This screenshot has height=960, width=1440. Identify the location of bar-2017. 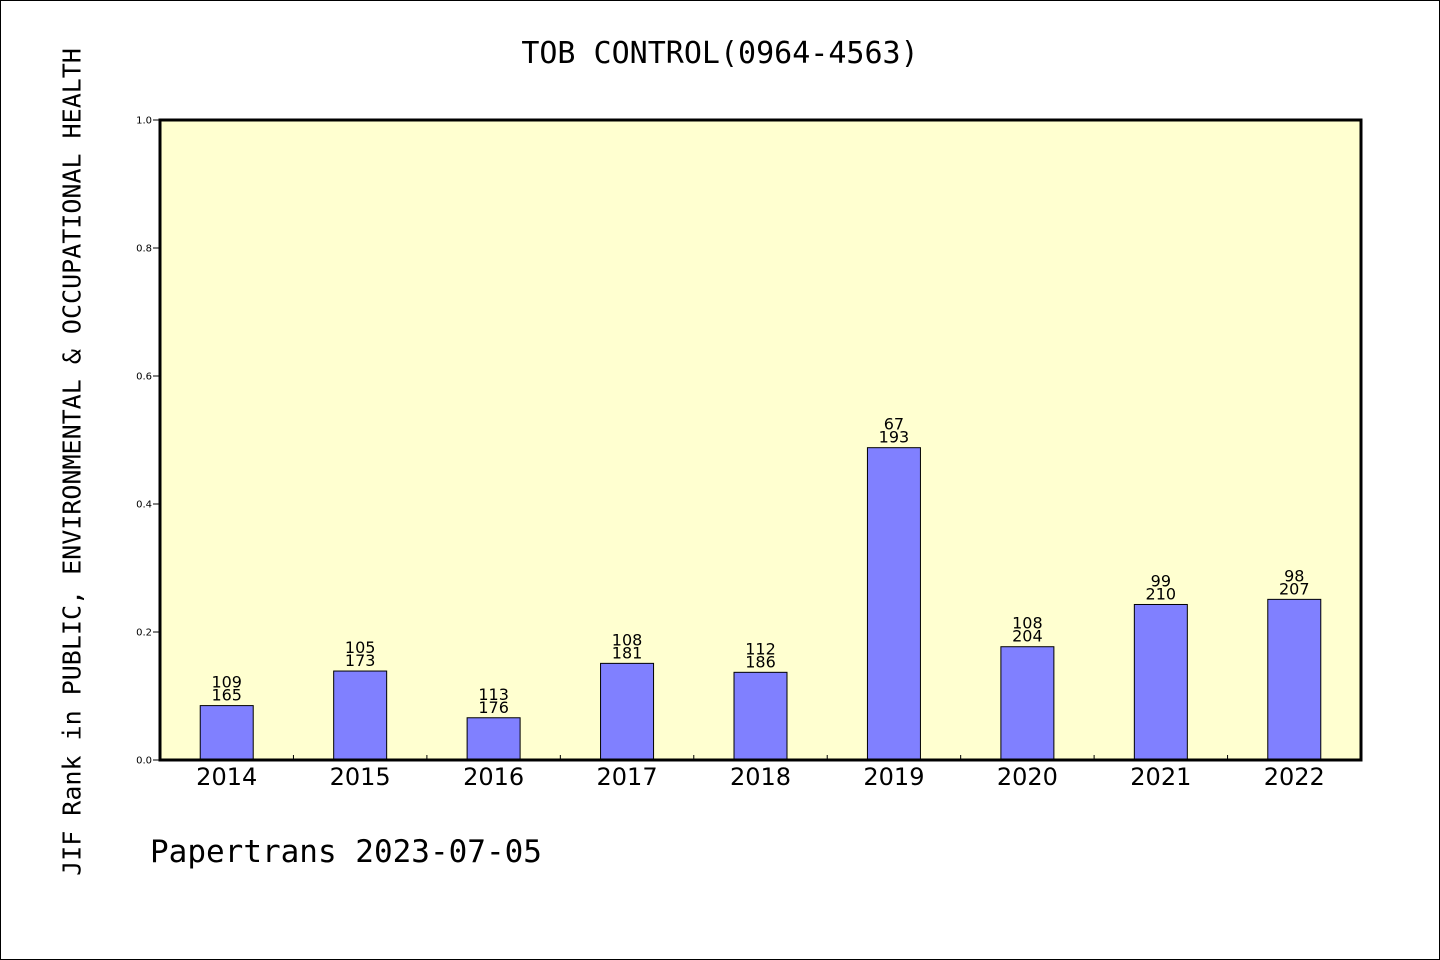
(627, 711).